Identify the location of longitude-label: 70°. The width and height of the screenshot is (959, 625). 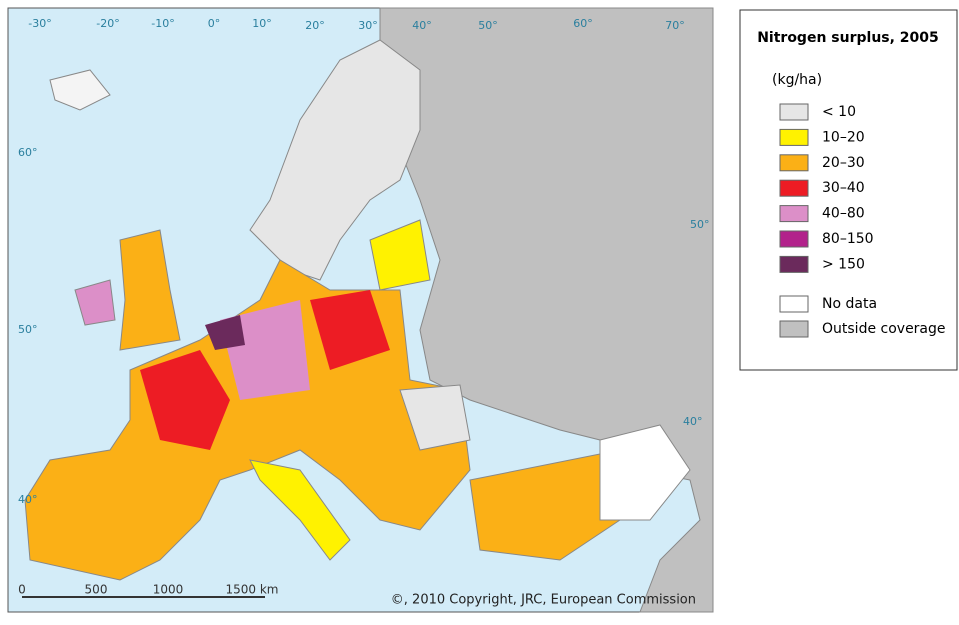
(675, 25).